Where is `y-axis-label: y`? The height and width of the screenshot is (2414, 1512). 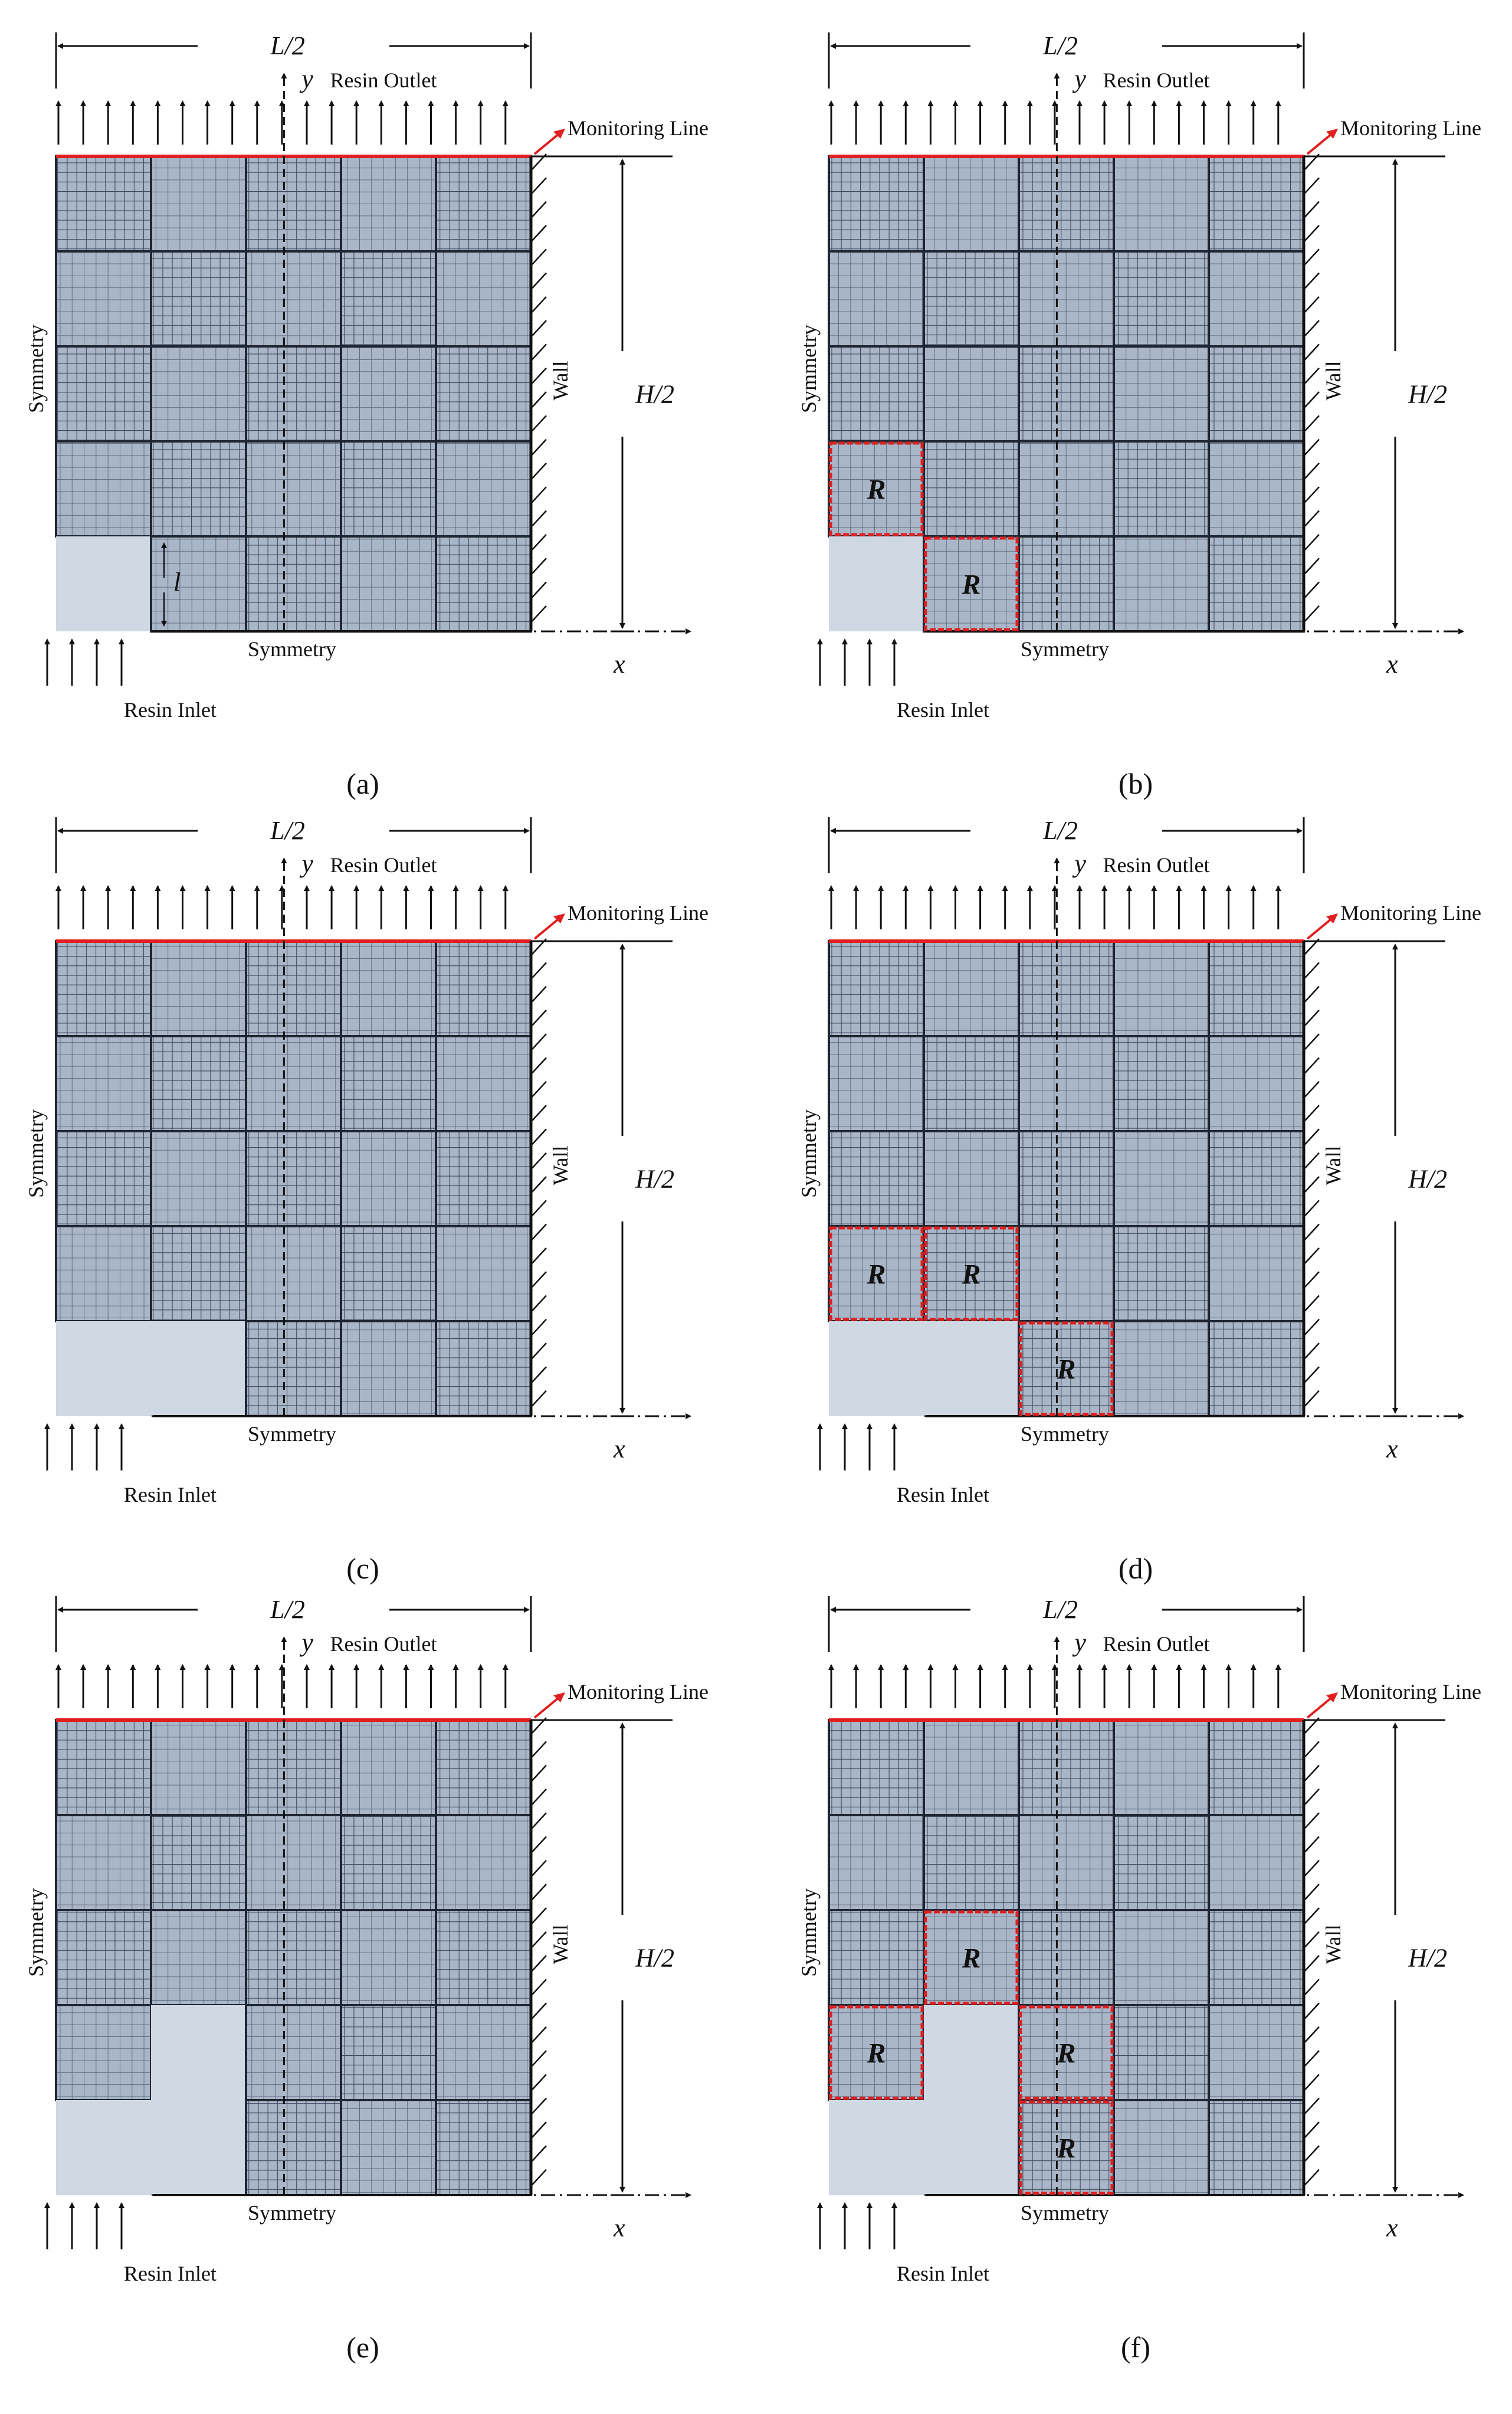 y-axis-label: y is located at coordinates (306, 79).